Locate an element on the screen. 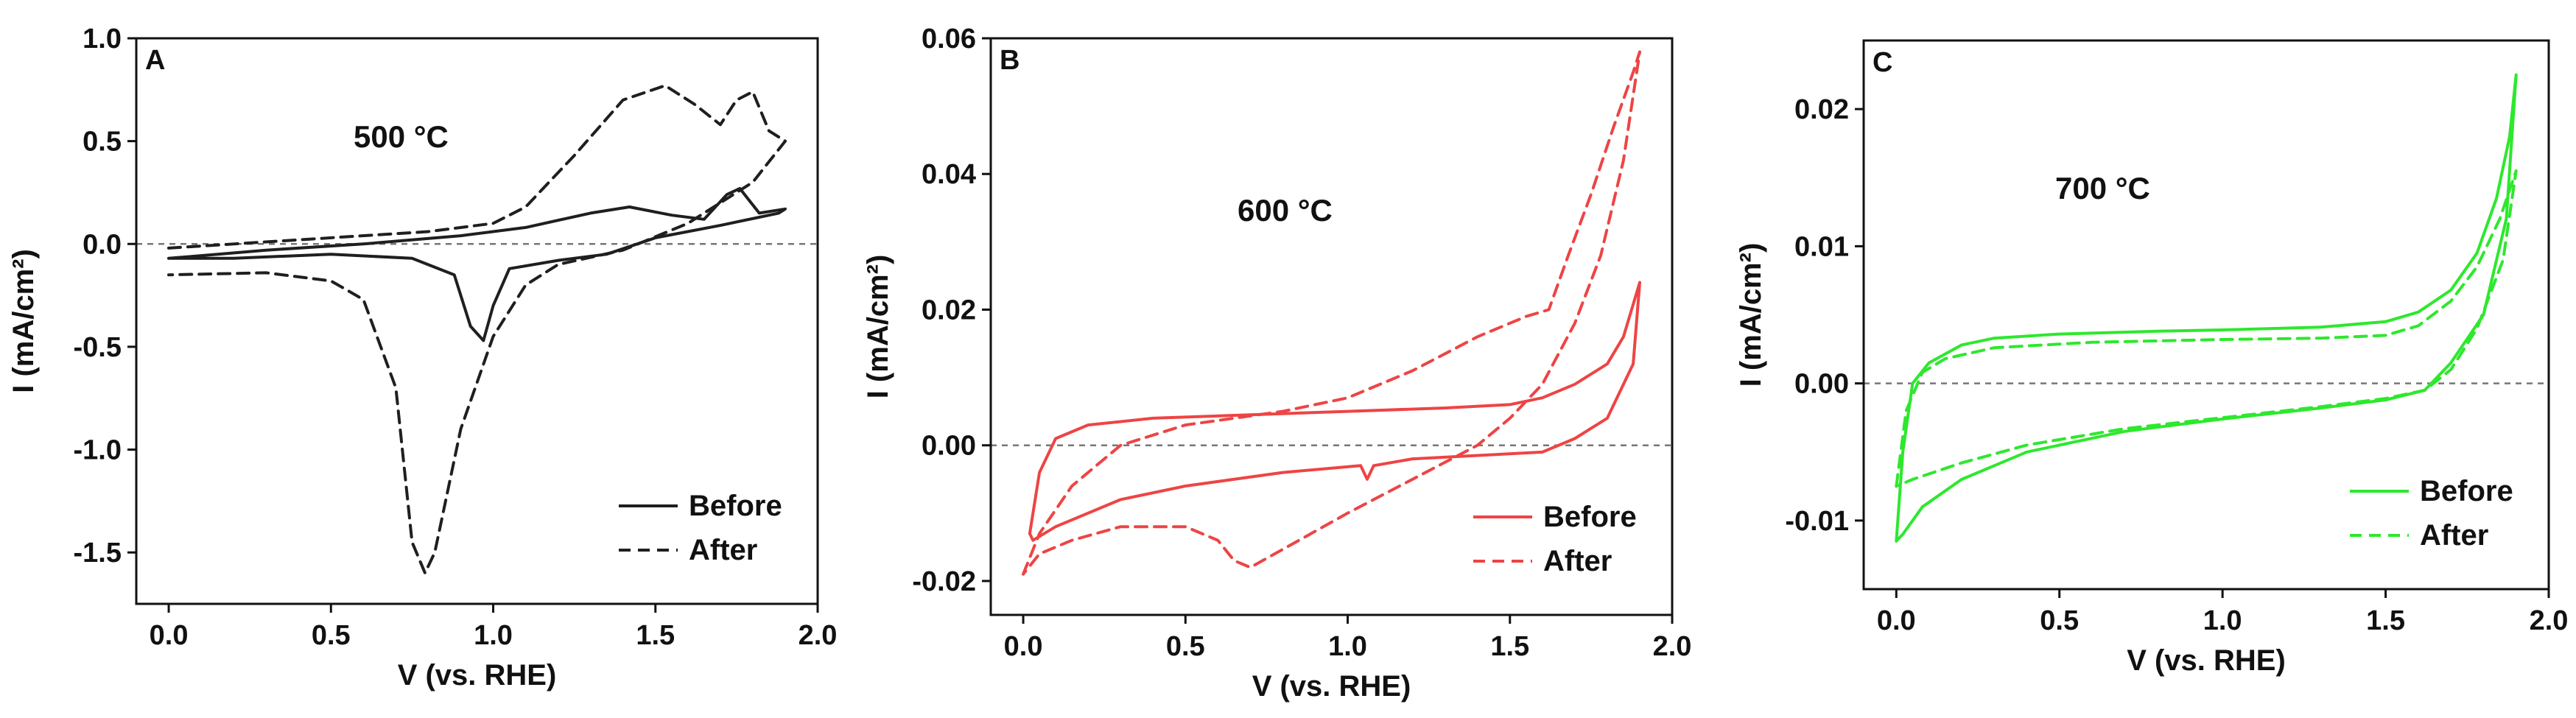  y-tick-label: -0.02 is located at coordinates (944, 581).